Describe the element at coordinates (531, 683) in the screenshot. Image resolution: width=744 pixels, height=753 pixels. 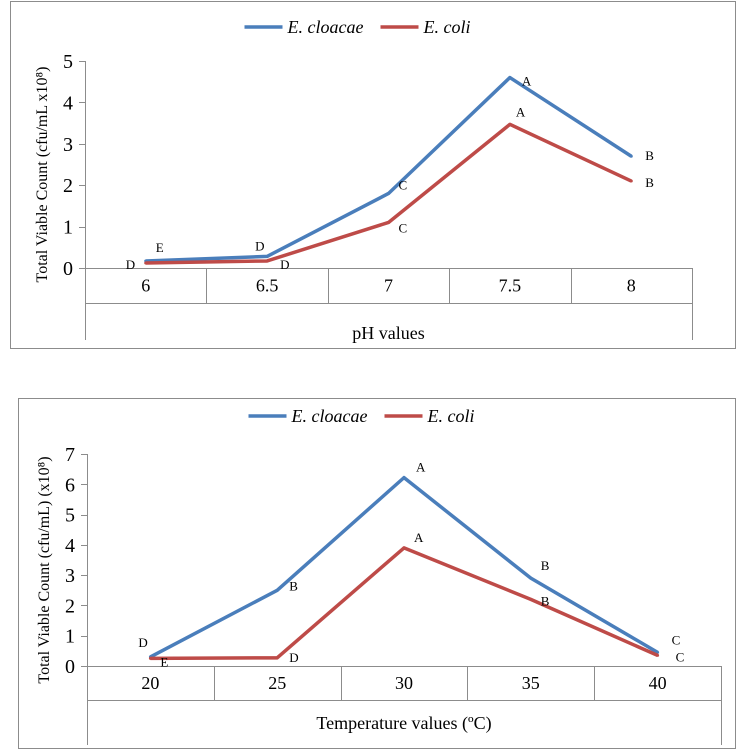
I see `x-tick-label: 35` at that location.